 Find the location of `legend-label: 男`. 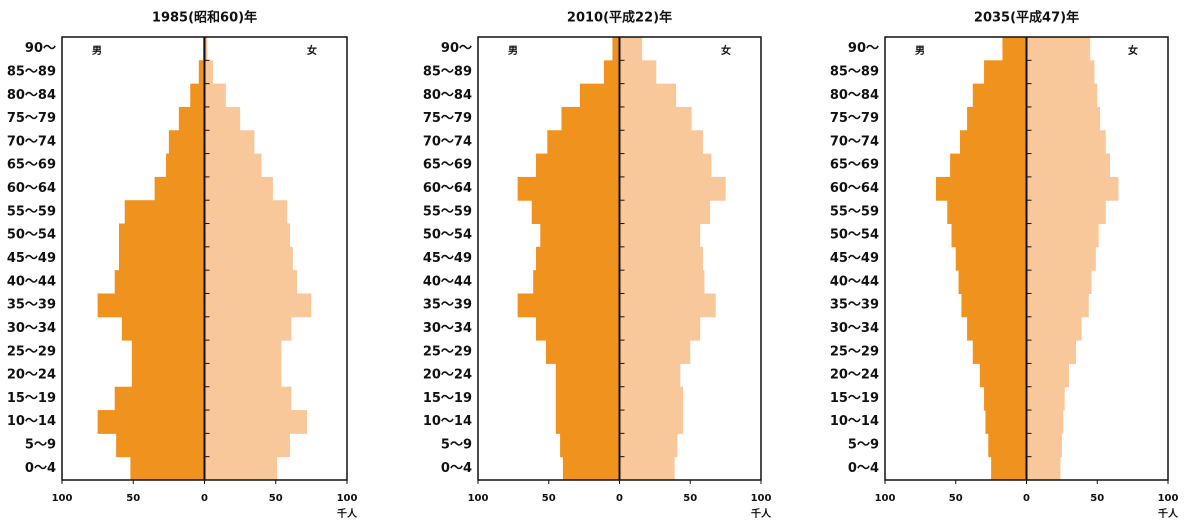

legend-label: 男 is located at coordinates (513, 51).